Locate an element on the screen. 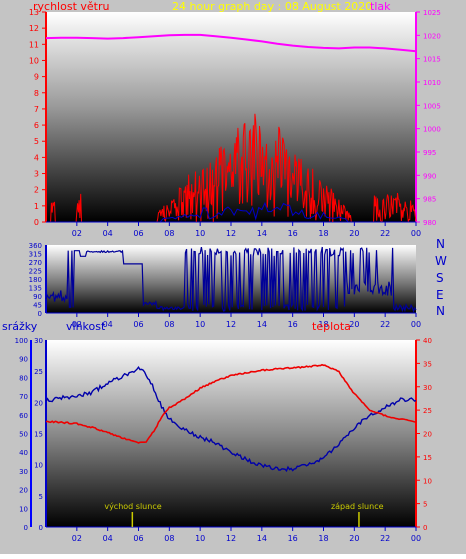 Image resolution: width=466 pixels, height=559 pixels. humidity-tick-label: 0 is located at coordinates (41, 528).